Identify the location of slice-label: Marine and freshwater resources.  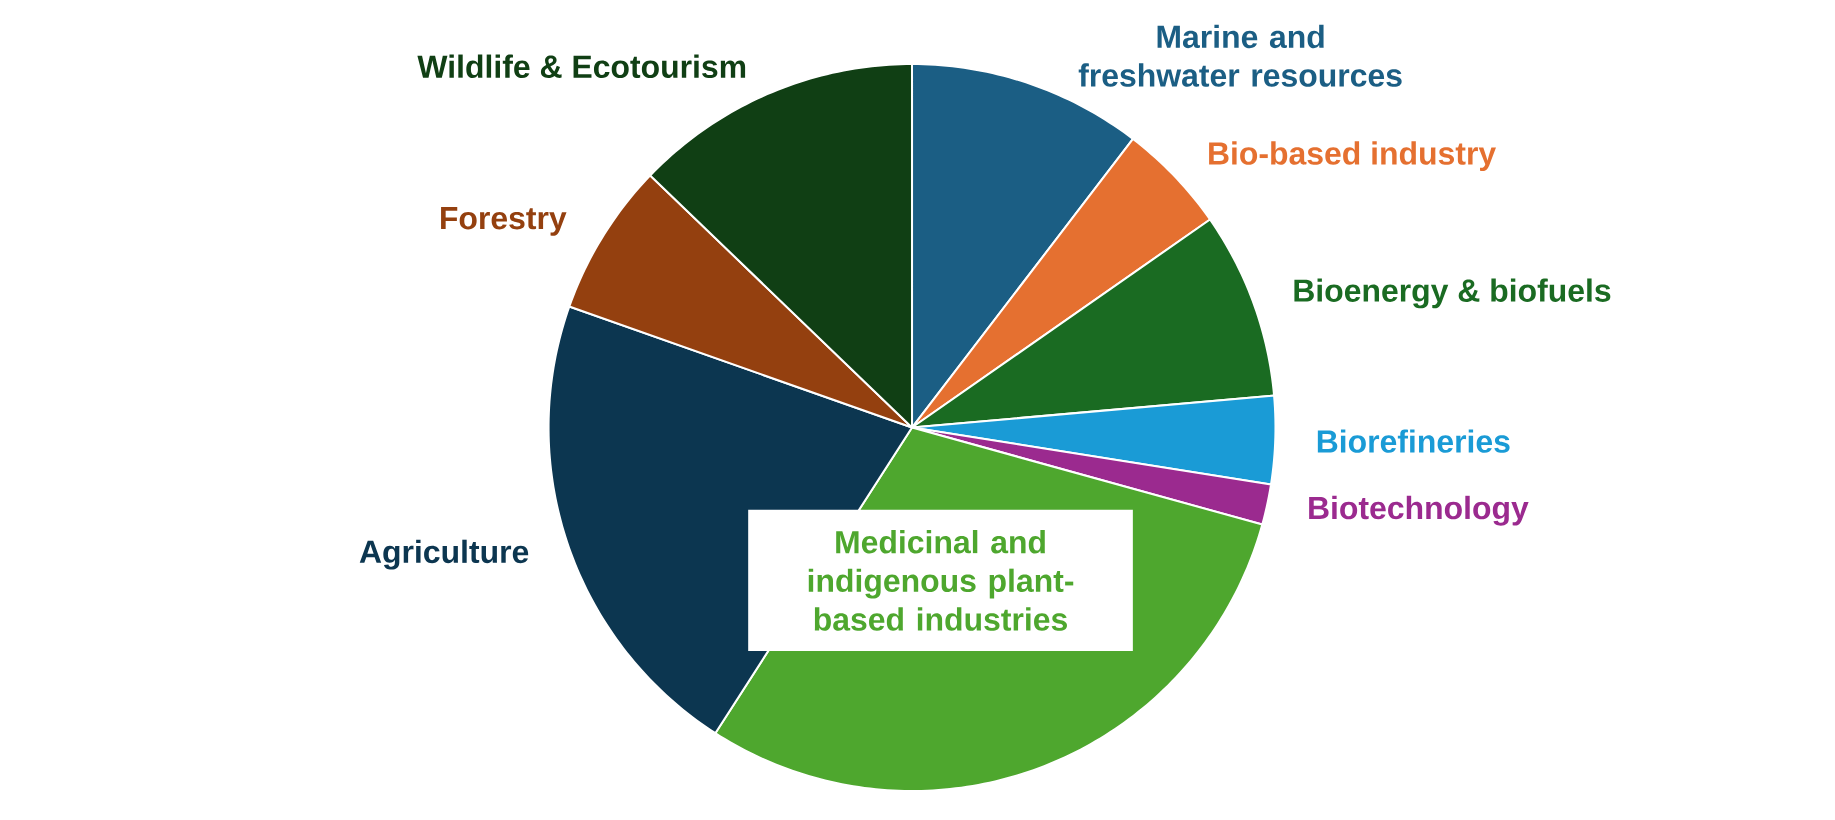
(1240, 55).